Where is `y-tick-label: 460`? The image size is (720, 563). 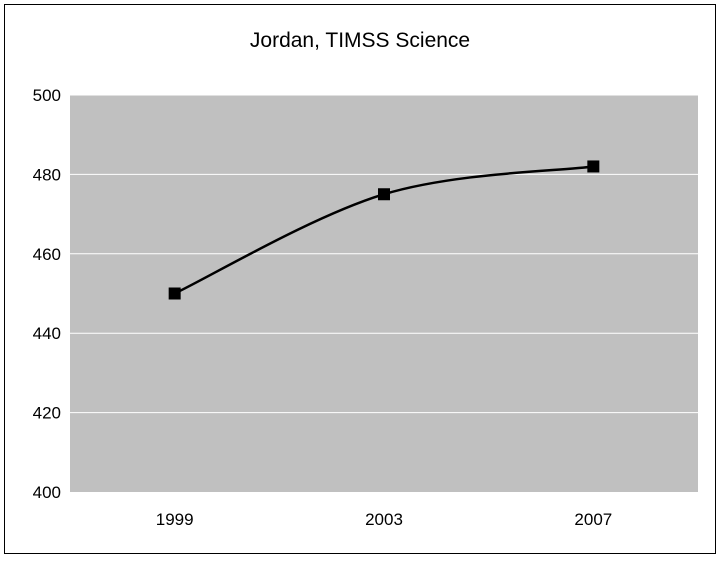 y-tick-label: 460 is located at coordinates (47, 254).